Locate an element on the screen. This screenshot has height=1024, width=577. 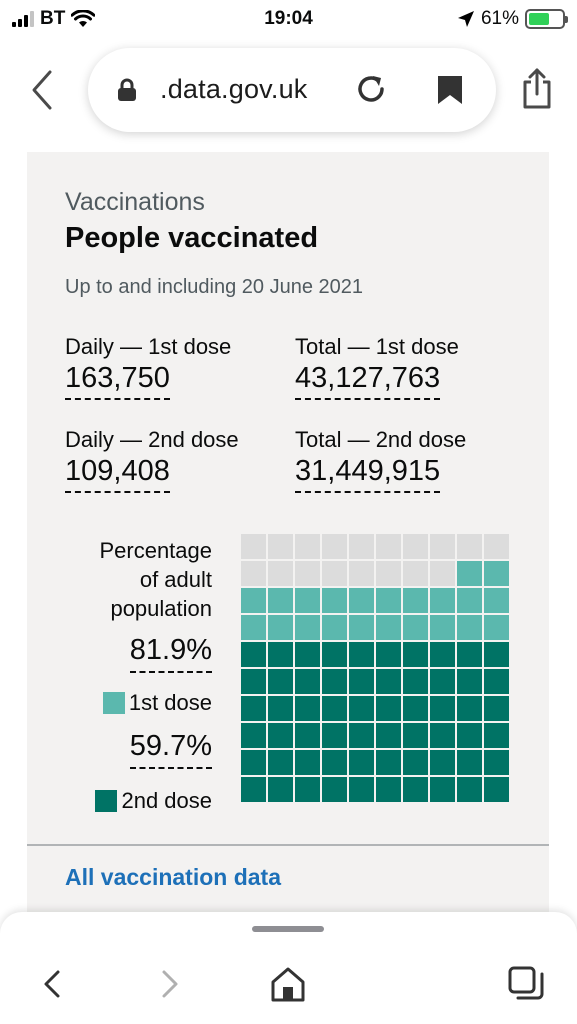
stat-daily-second-dose: Daily — 2nd dose 109,408 is located at coordinates (152, 460).